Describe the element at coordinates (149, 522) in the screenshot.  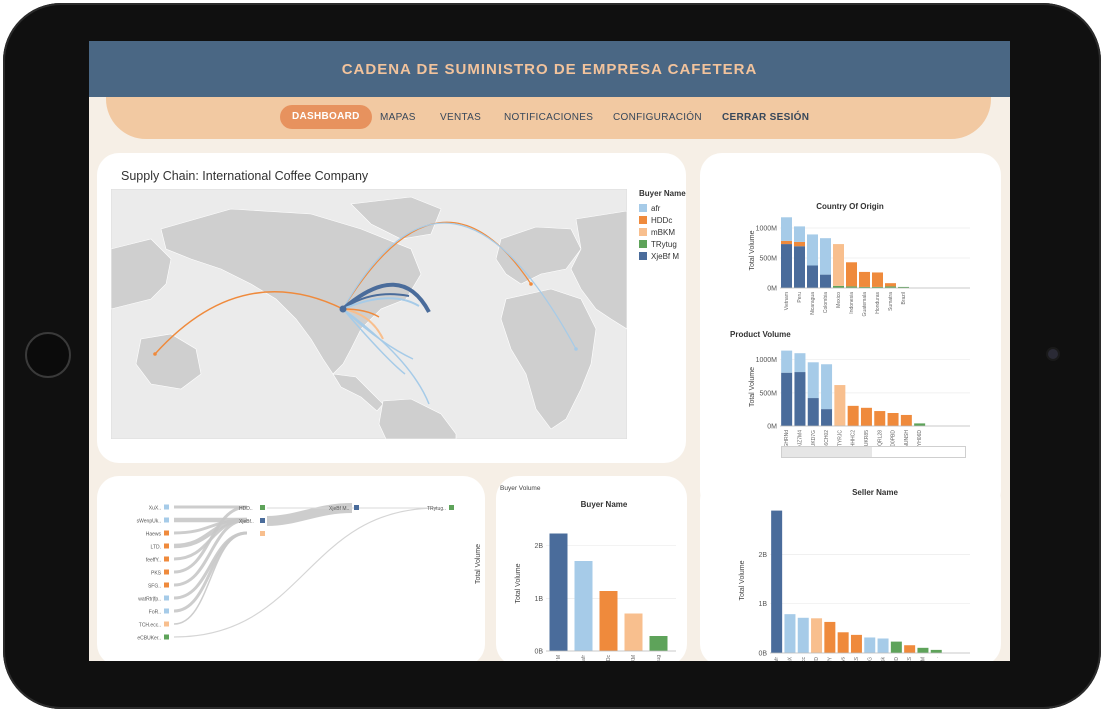
I see `sankey-left-label: sWenpUk..` at that location.